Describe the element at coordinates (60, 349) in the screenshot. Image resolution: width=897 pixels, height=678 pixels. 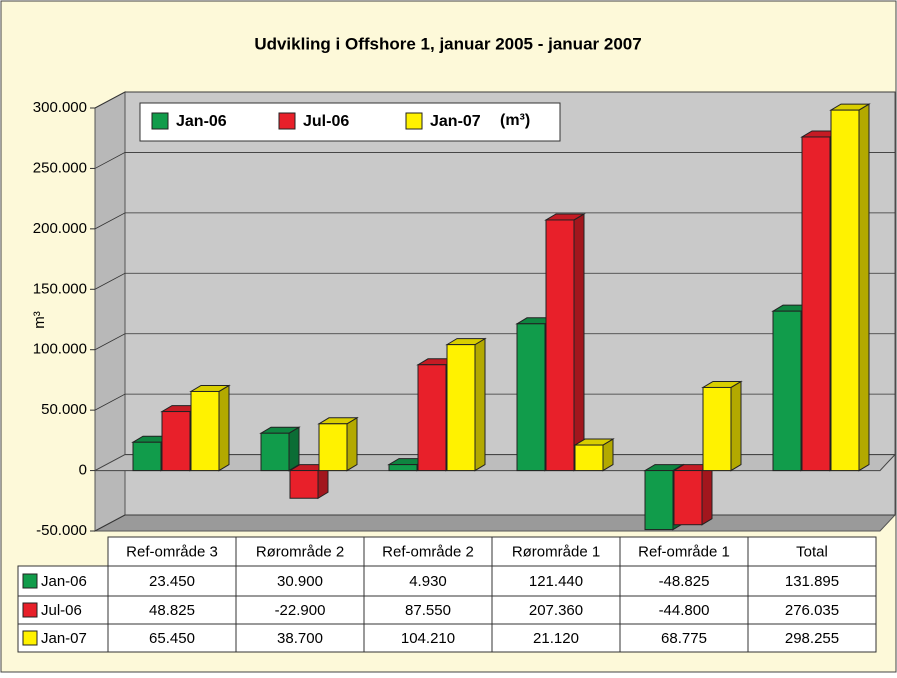
I see `y-tick-label: 100.000` at that location.